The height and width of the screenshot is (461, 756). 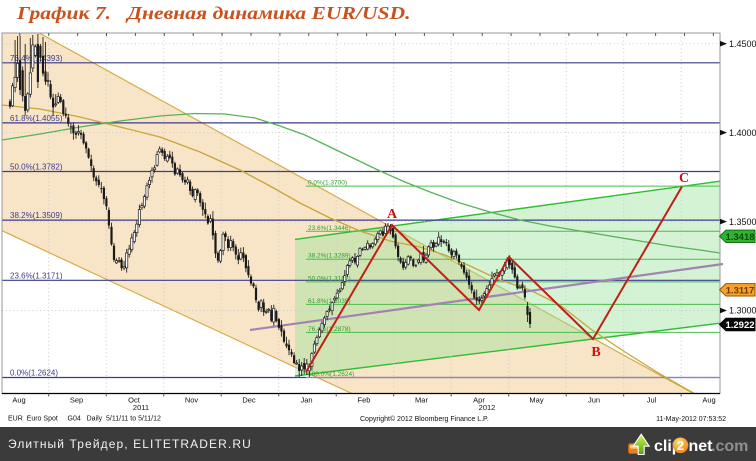 What do you see at coordinates (594, 400) in the screenshot?
I see `svg-text: Jun` at bounding box center [594, 400].